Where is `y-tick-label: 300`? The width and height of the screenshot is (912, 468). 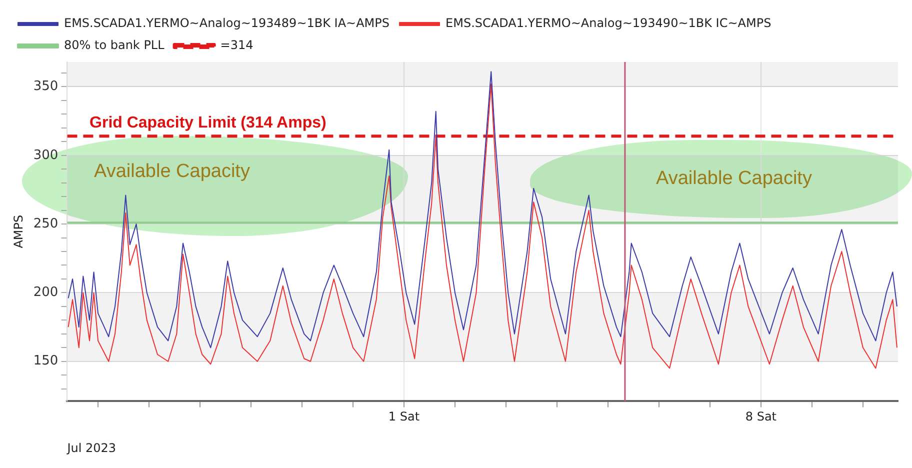
y-tick-label: 300 is located at coordinates (45, 155).